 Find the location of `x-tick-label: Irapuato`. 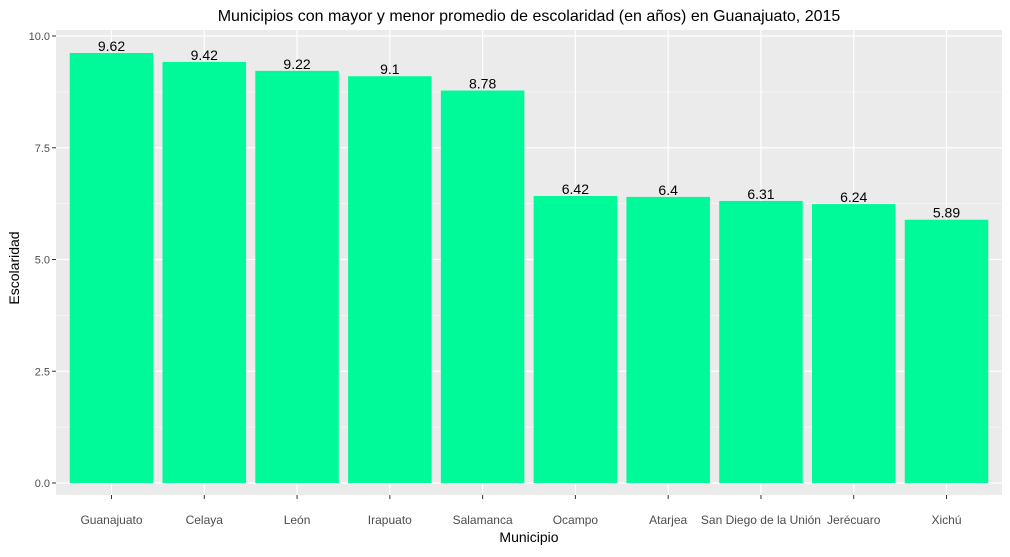

x-tick-label: Irapuato is located at coordinates (390, 520).